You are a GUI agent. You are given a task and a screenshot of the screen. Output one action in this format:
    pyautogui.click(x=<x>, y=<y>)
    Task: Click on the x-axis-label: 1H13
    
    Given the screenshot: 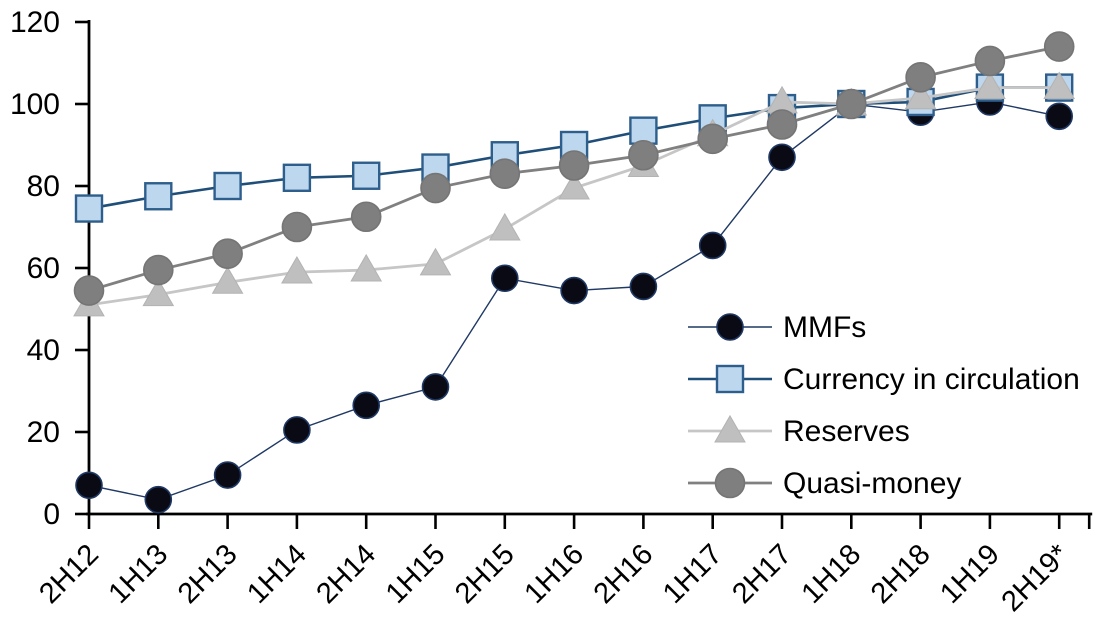 What is the action you would take?
    pyautogui.click(x=139, y=574)
    